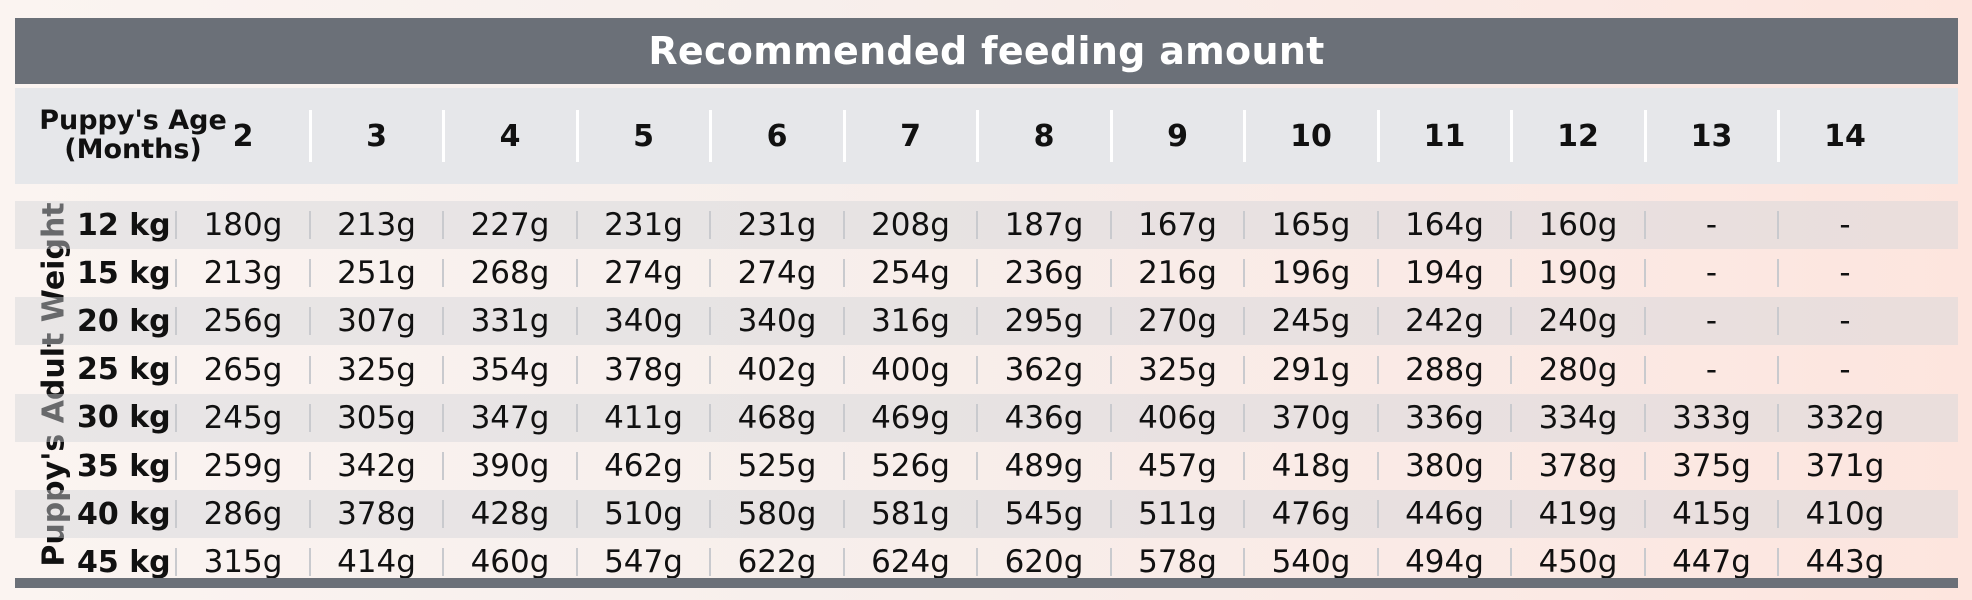  Describe the element at coordinates (643, 417) in the screenshot. I see `table-cell: 411g` at that location.